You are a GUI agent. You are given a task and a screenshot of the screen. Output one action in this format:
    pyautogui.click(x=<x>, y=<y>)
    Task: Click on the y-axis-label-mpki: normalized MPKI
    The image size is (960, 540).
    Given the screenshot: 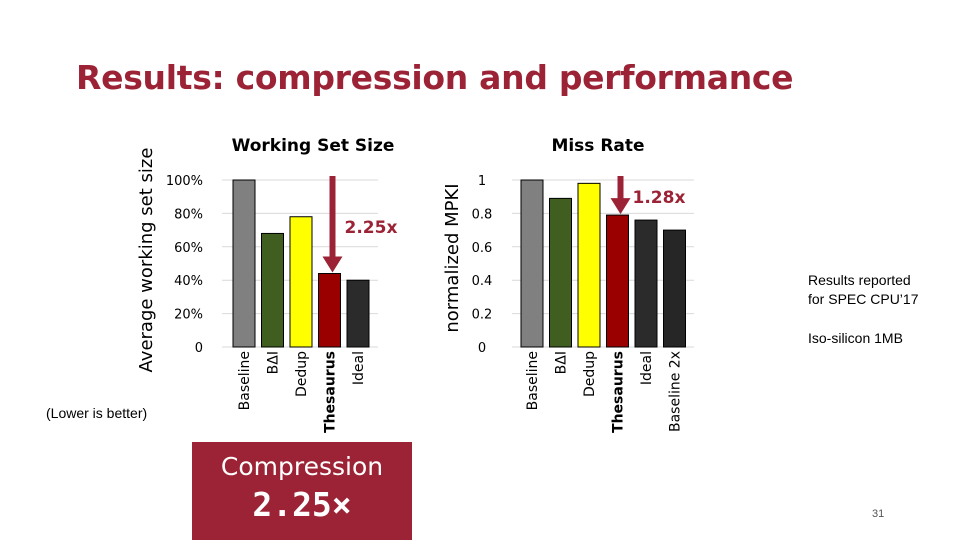 What is the action you would take?
    pyautogui.click(x=452, y=257)
    